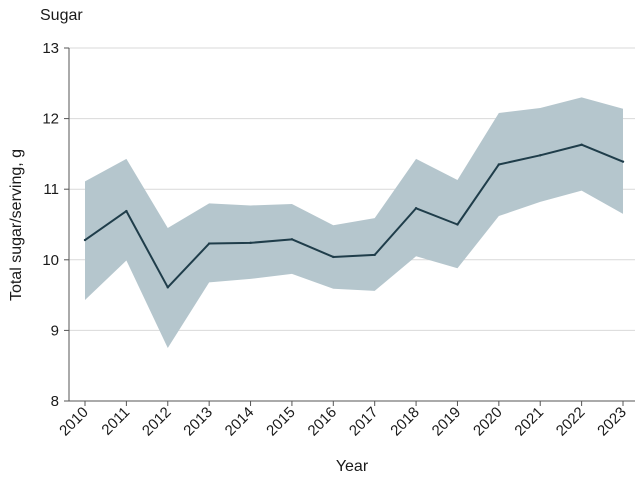 This screenshot has width=642, height=479. I want to click on data-point-2022, so click(581, 144).